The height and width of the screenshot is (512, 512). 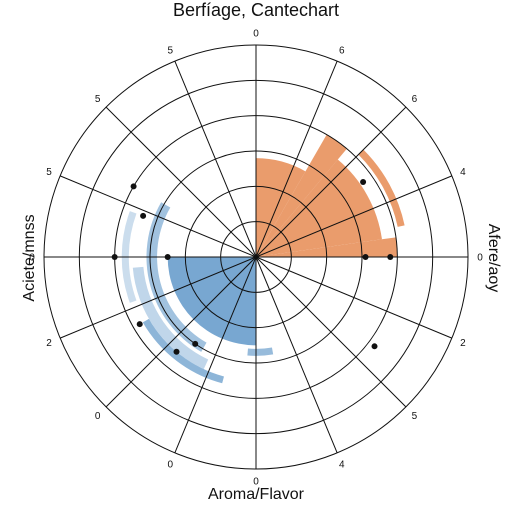 What do you see at coordinates (480, 258) in the screenshot?
I see `spoke-label-4: 0` at bounding box center [480, 258].